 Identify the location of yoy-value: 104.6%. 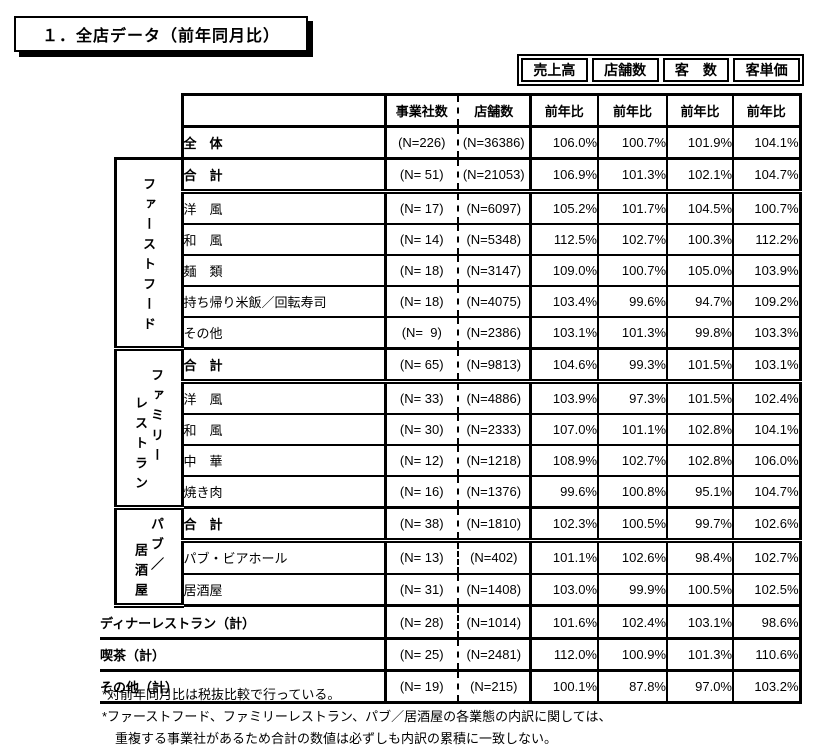
(564, 366).